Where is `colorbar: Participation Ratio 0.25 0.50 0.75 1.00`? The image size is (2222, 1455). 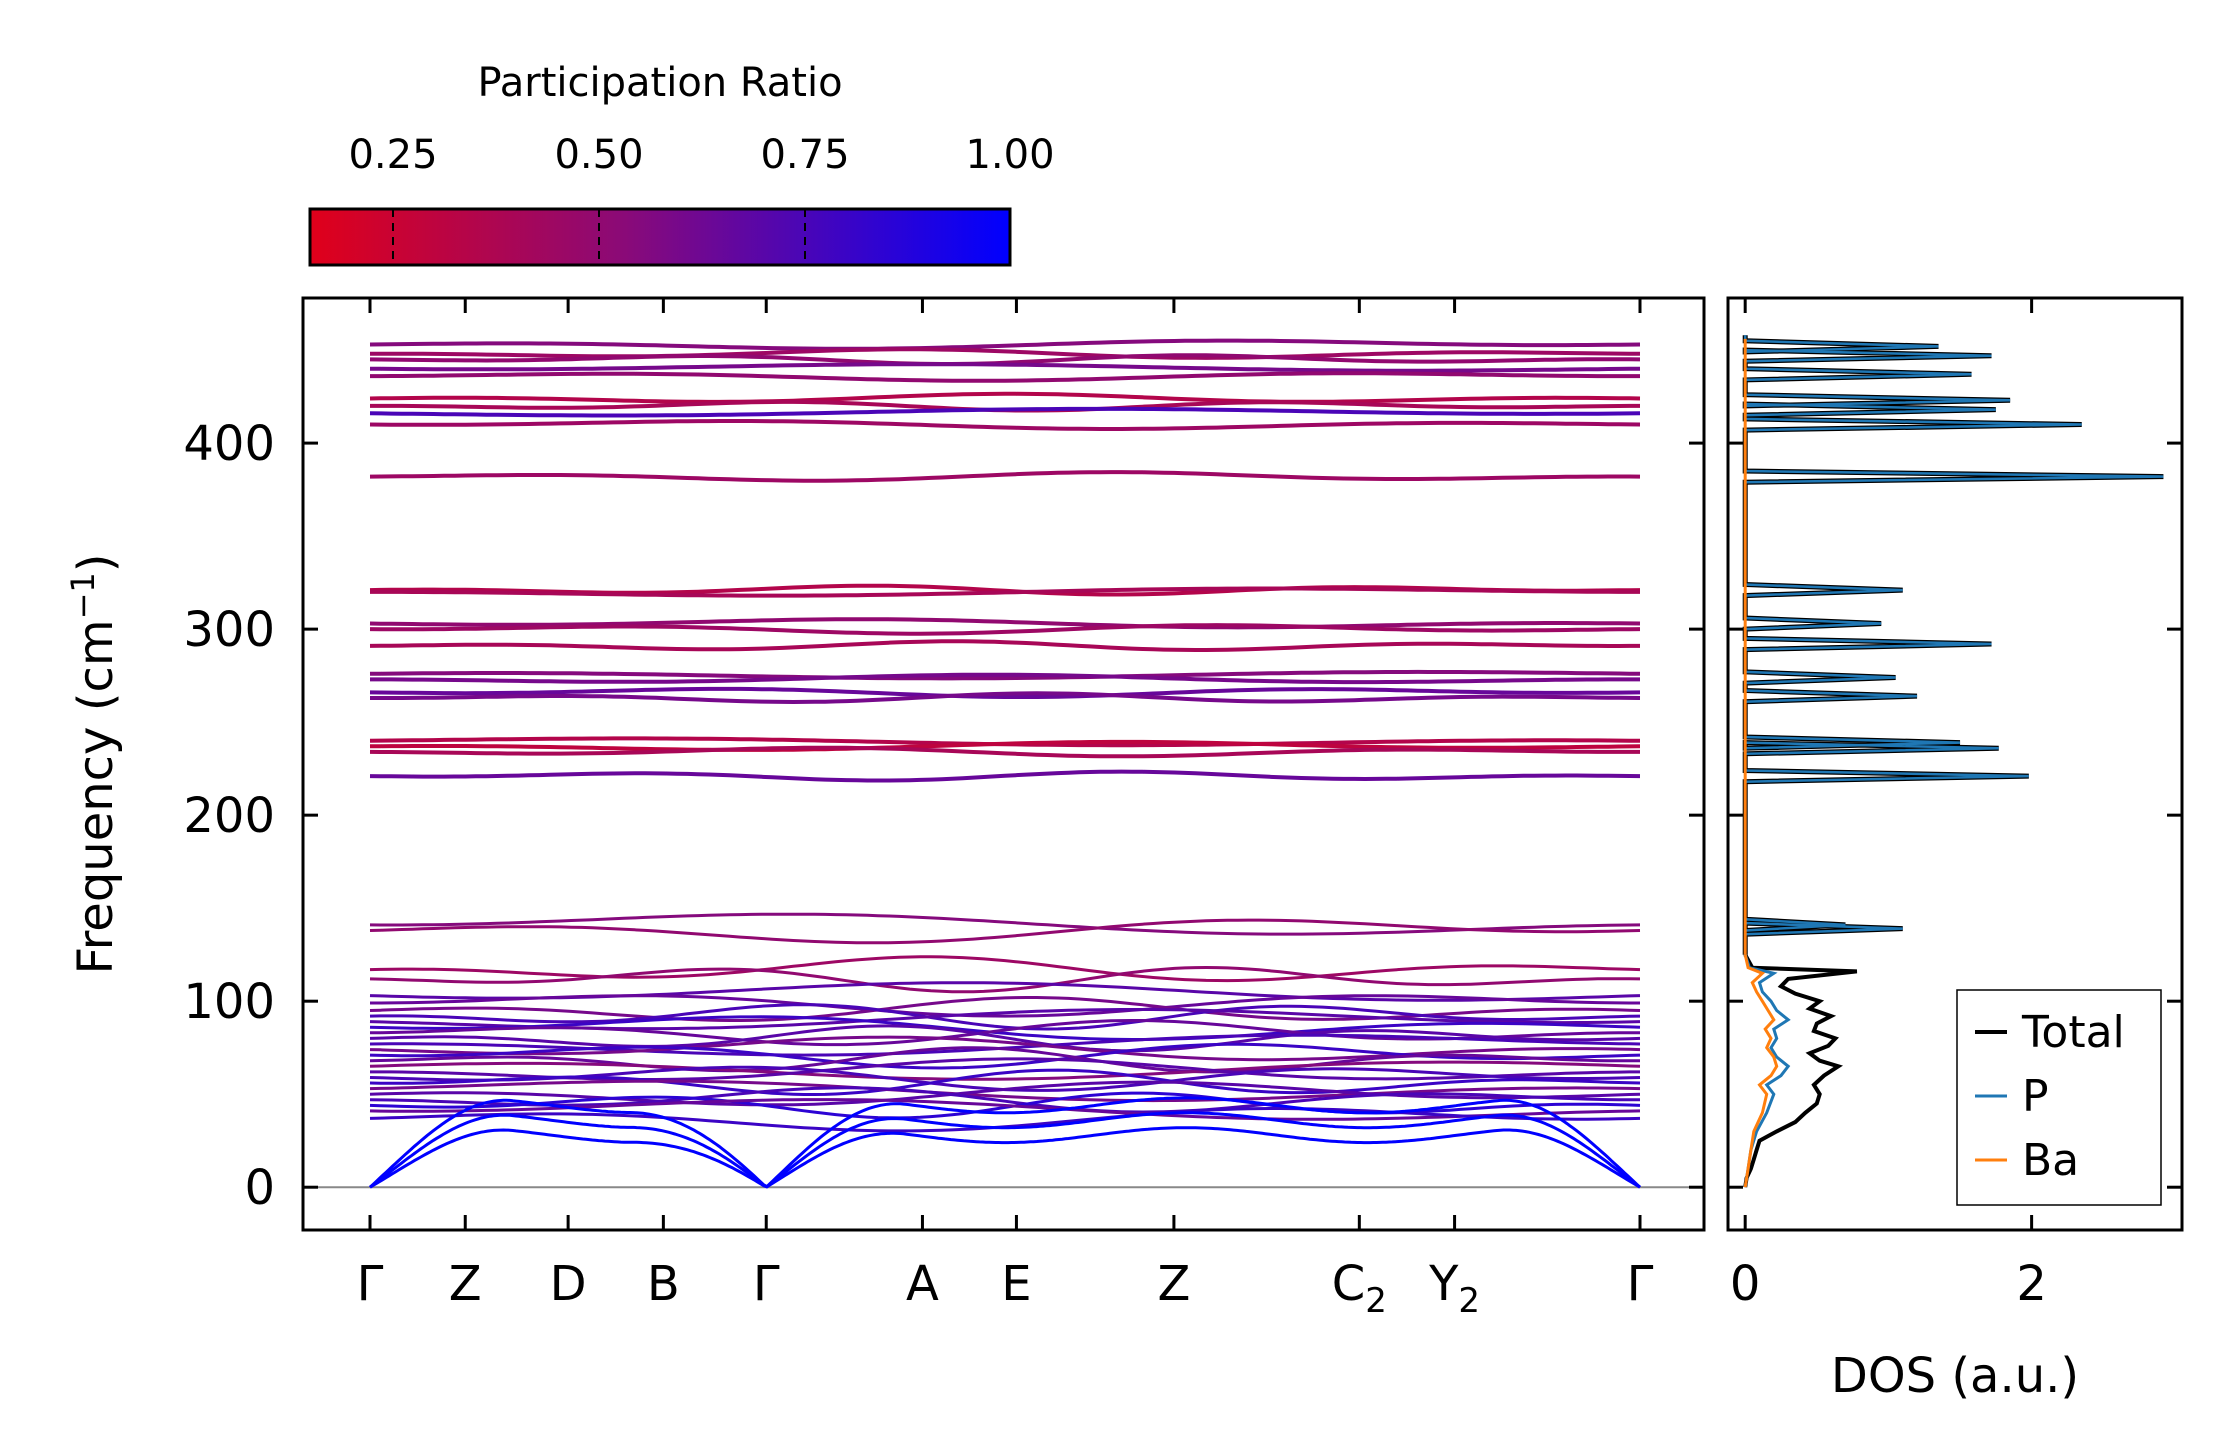
colorbar: Participation Ratio 0.25 0.50 0.75 1.00 is located at coordinates (681, 163).